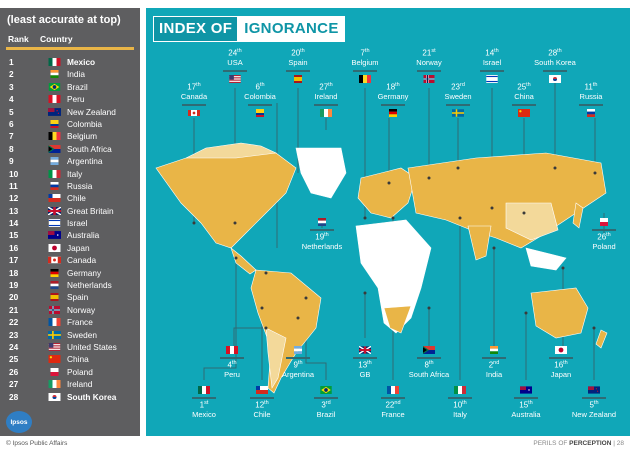  What do you see at coordinates (559, 365) in the screenshot?
I see `callout-rank: 16` at bounding box center [559, 365].